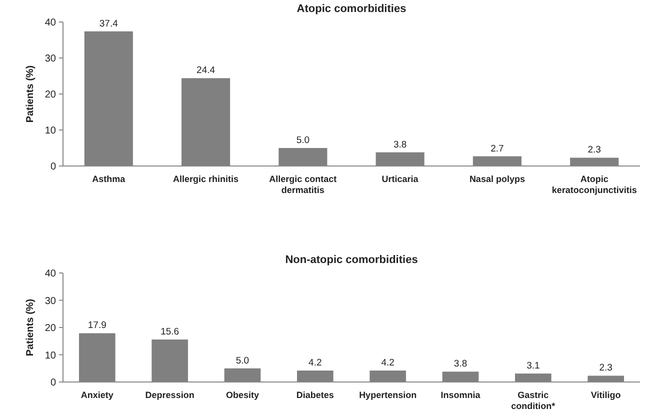  I want to click on chart-title: Atopic comorbidities, so click(351, 9).